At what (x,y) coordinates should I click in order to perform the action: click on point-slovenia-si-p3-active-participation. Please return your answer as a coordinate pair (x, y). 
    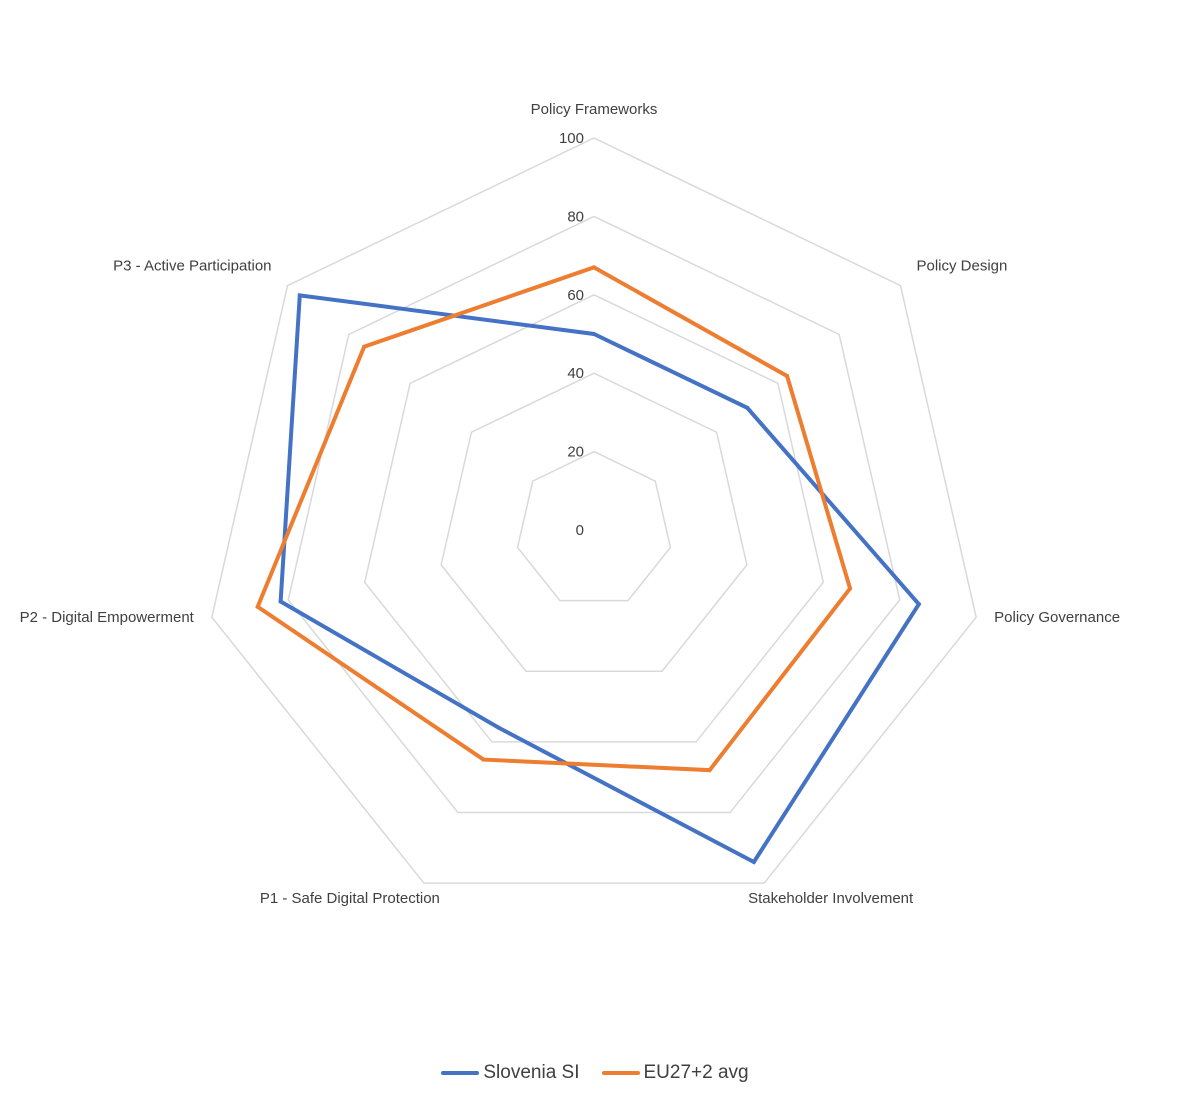
    Looking at the image, I should click on (299, 295).